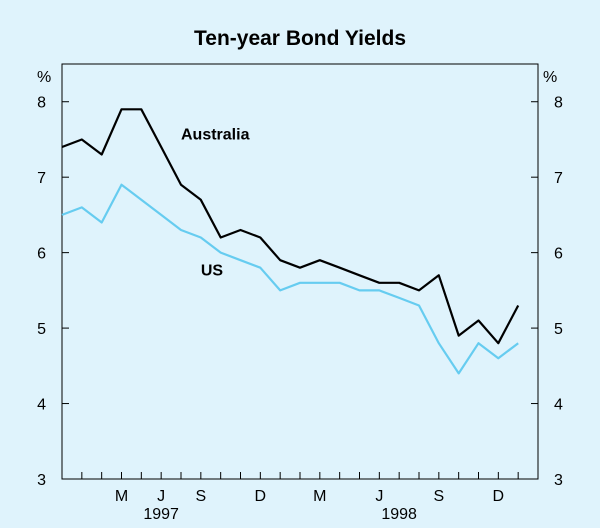 Image resolution: width=600 pixels, height=528 pixels. I want to click on y-unit-right: %, so click(550, 77).